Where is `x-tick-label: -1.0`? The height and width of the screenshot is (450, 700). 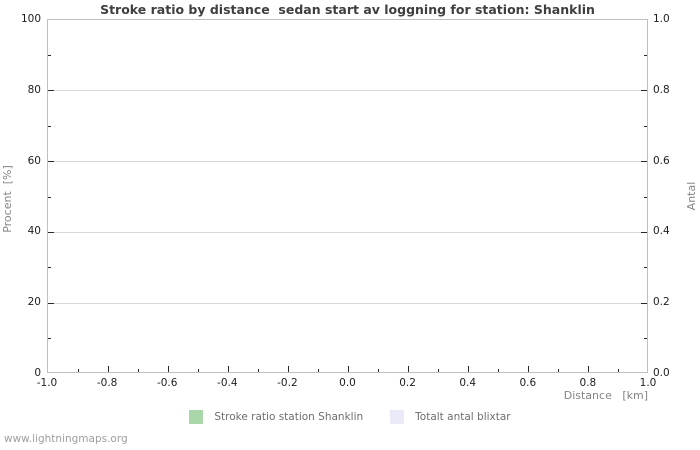 x-tick-label: -1.0 is located at coordinates (47, 383).